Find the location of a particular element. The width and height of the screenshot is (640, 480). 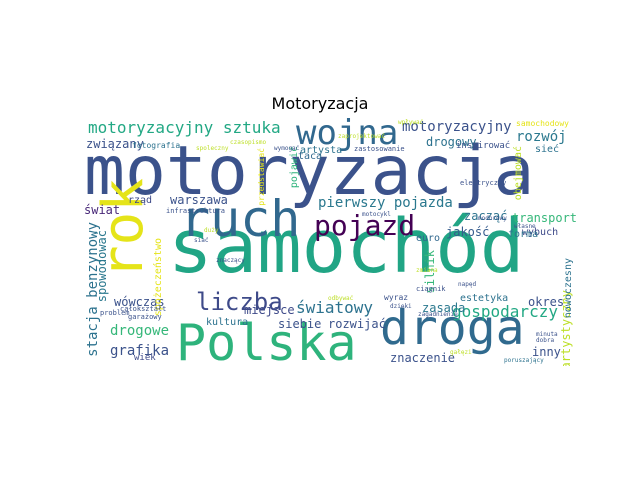

word-65: zagadnienie is located at coordinates (438, 314).